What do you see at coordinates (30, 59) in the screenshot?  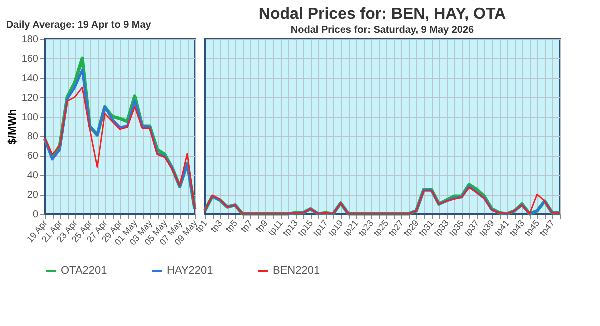 I see `y-tick-label: 160` at bounding box center [30, 59].